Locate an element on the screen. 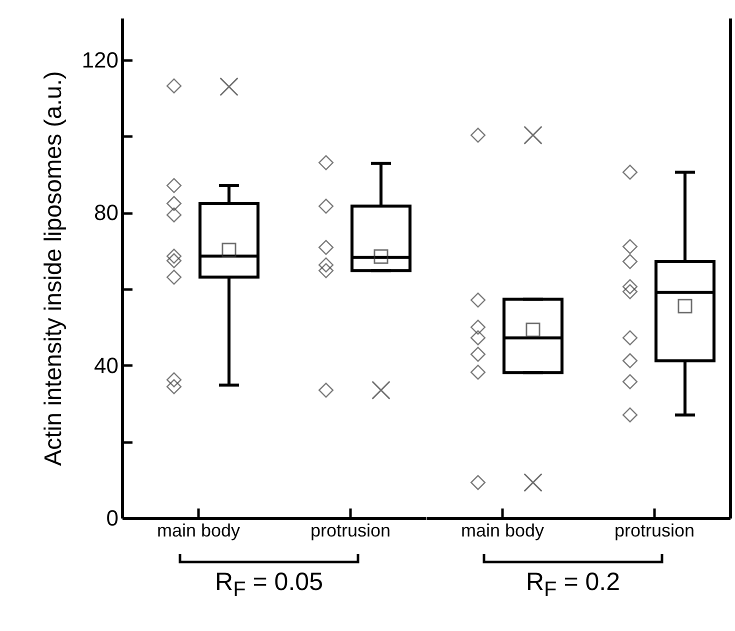 Image resolution: width=735 pixels, height=631 pixels. y-tick-label: 120 is located at coordinates (100, 59).